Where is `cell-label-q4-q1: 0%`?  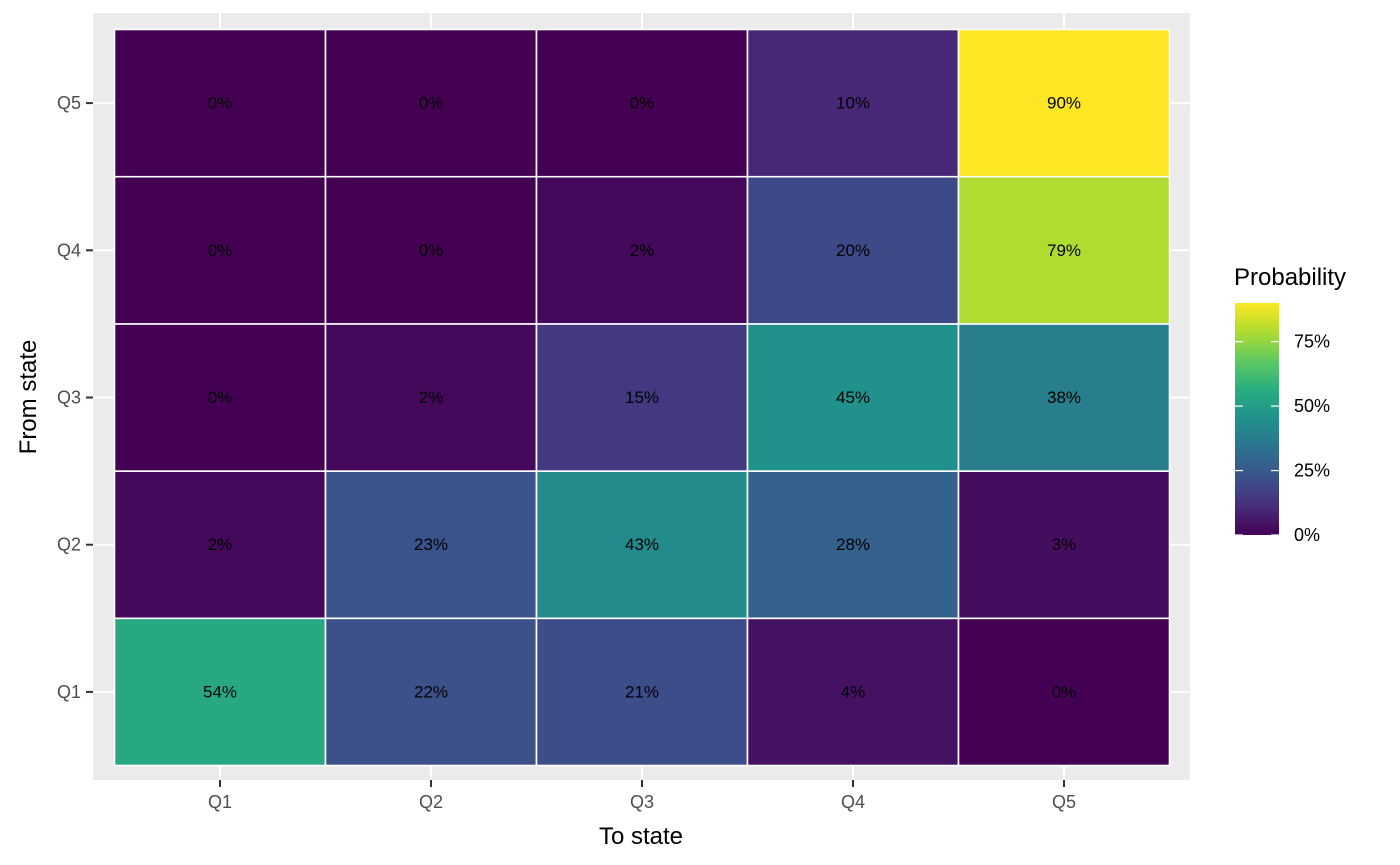 cell-label-q4-q1: 0% is located at coordinates (220, 250).